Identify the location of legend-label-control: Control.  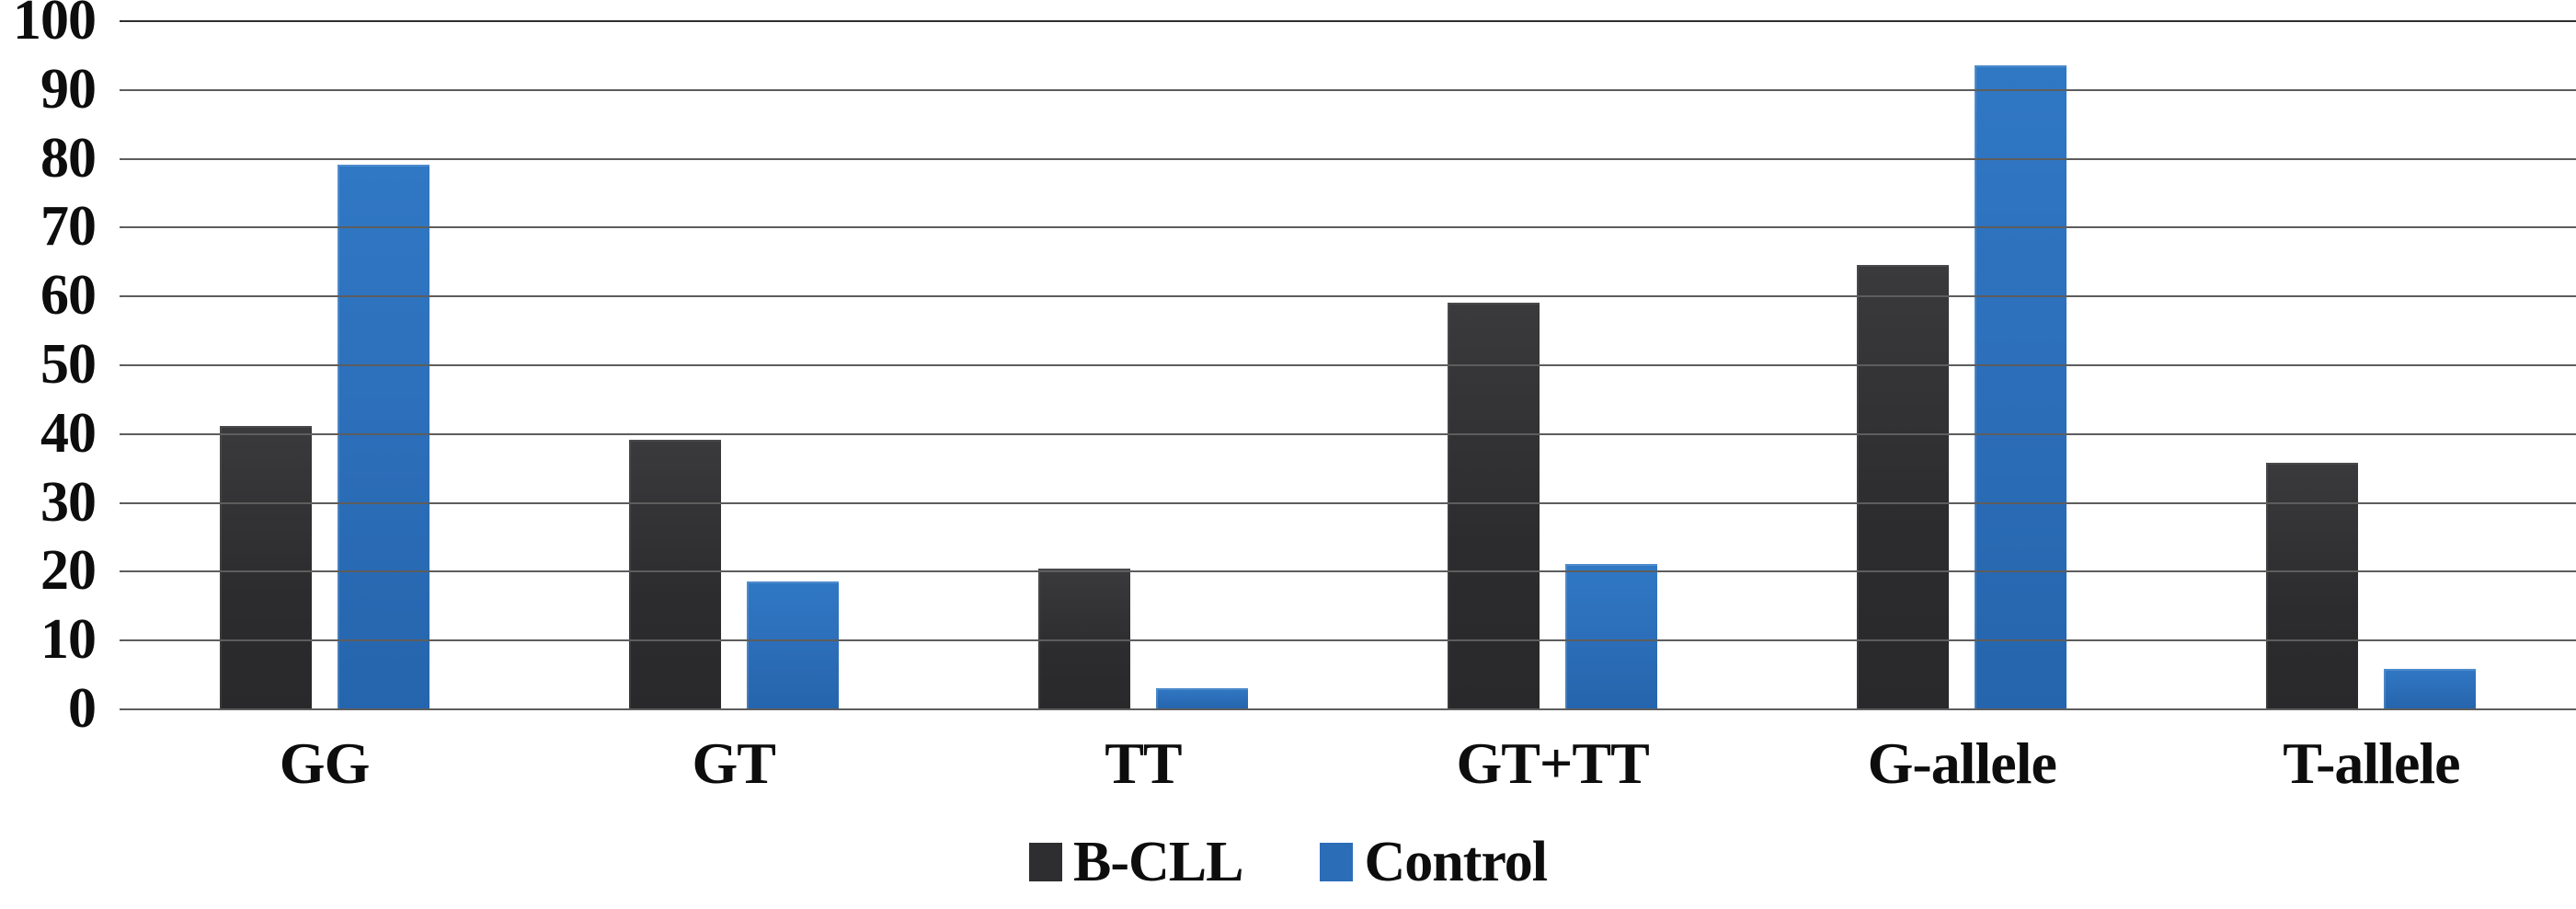
(1456, 862).